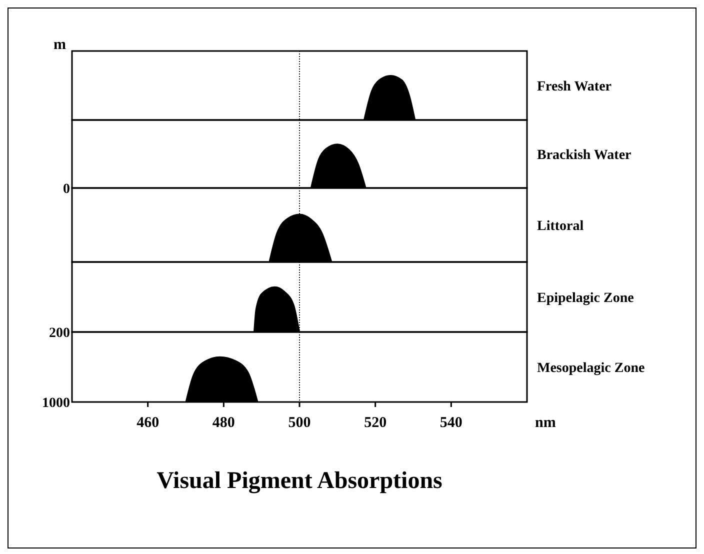 The image size is (704, 554). I want to click on x-tick-label: 500, so click(299, 423).